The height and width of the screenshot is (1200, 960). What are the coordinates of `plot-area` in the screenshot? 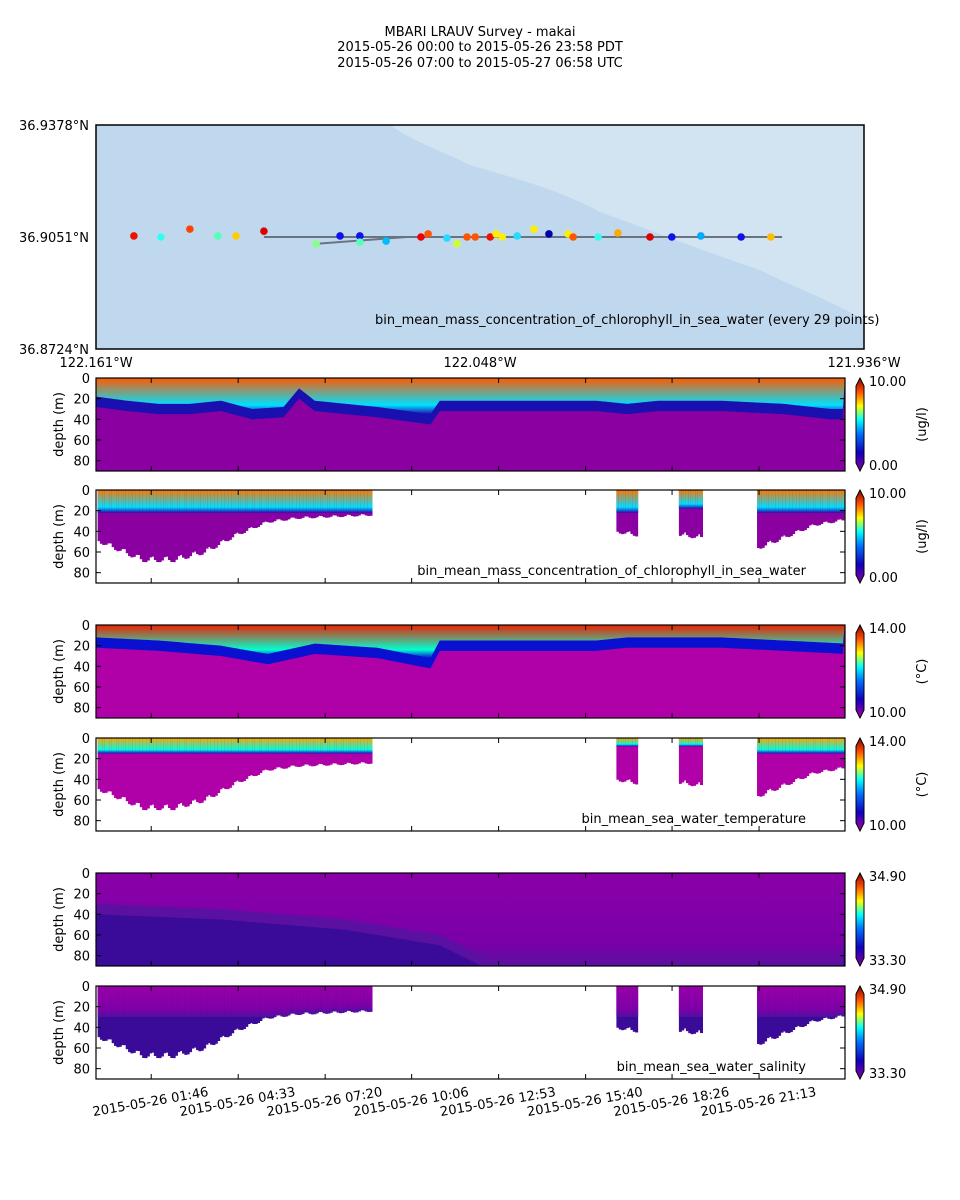 It's located at (470, 671).